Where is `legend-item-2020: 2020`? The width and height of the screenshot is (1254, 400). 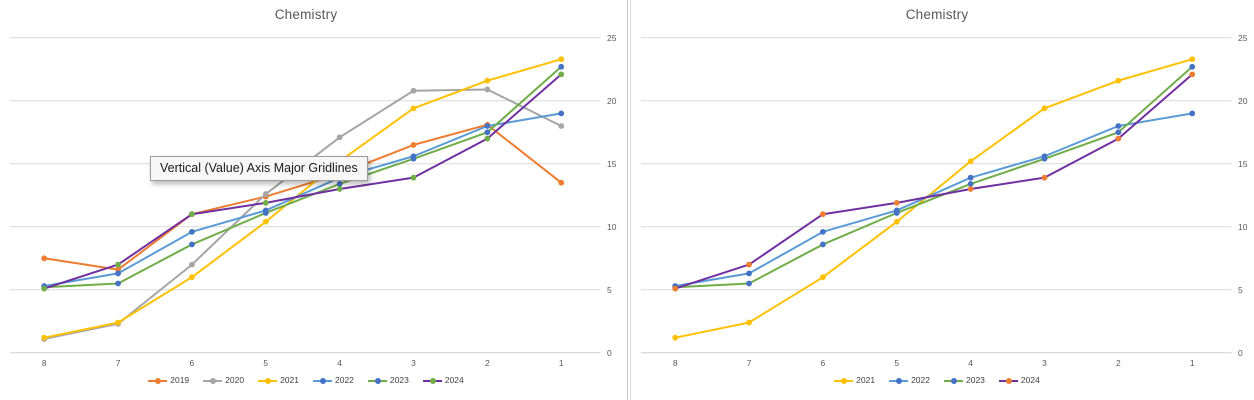
legend-item-2020: 2020 is located at coordinates (223, 380).